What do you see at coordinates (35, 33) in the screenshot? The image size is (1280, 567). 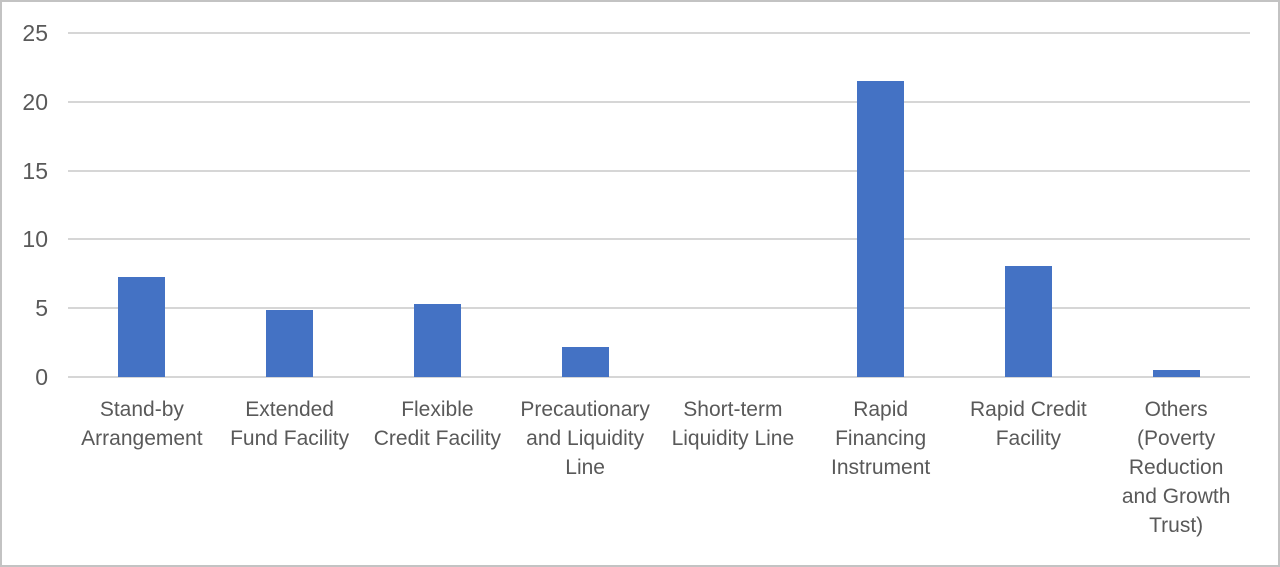 I see `y-axis-tick-label: 25` at bounding box center [35, 33].